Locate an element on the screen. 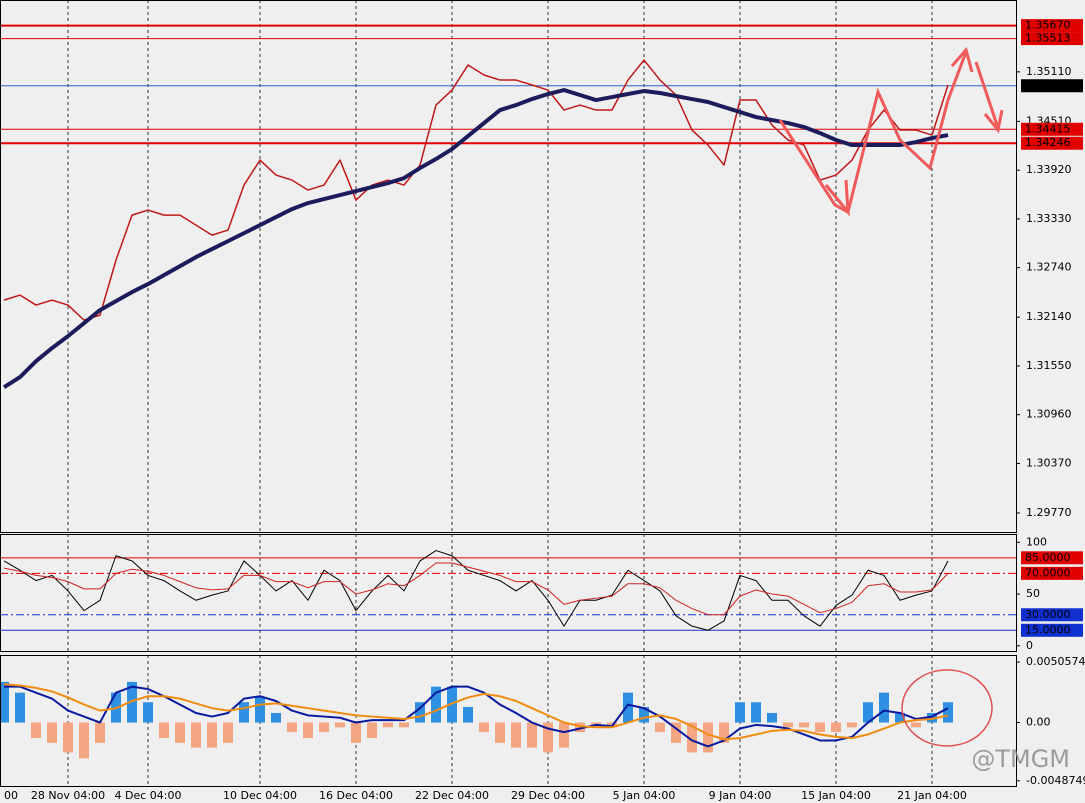  arrow-head is located at coordinates (962, 59).